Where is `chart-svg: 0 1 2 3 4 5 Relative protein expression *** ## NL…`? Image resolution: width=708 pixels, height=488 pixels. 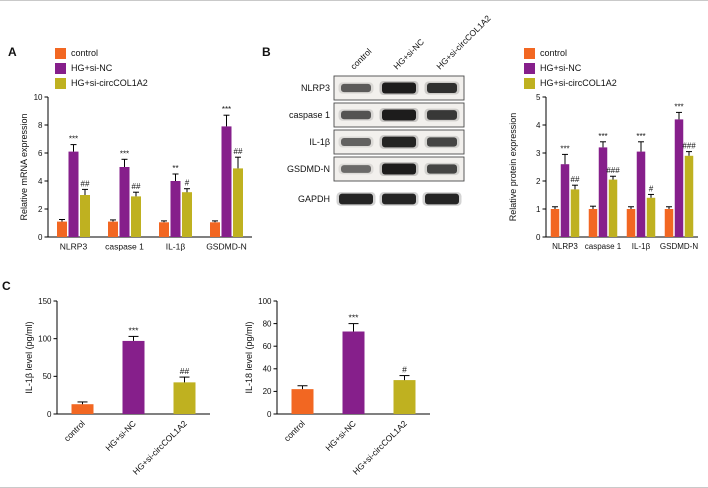
chart-svg: 0 1 2 3 4 5 Relative protein expression *** ## NL… is located at coordinates (603, 172).